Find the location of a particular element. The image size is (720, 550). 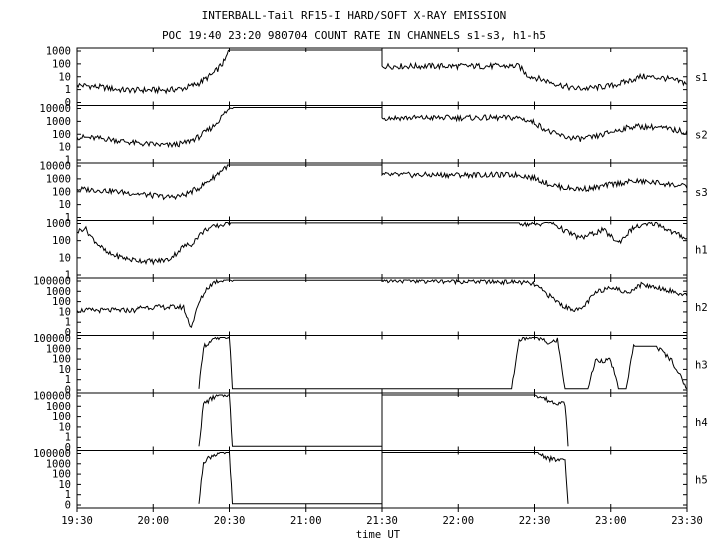

x-tick-label: 20:00 is located at coordinates (153, 521).